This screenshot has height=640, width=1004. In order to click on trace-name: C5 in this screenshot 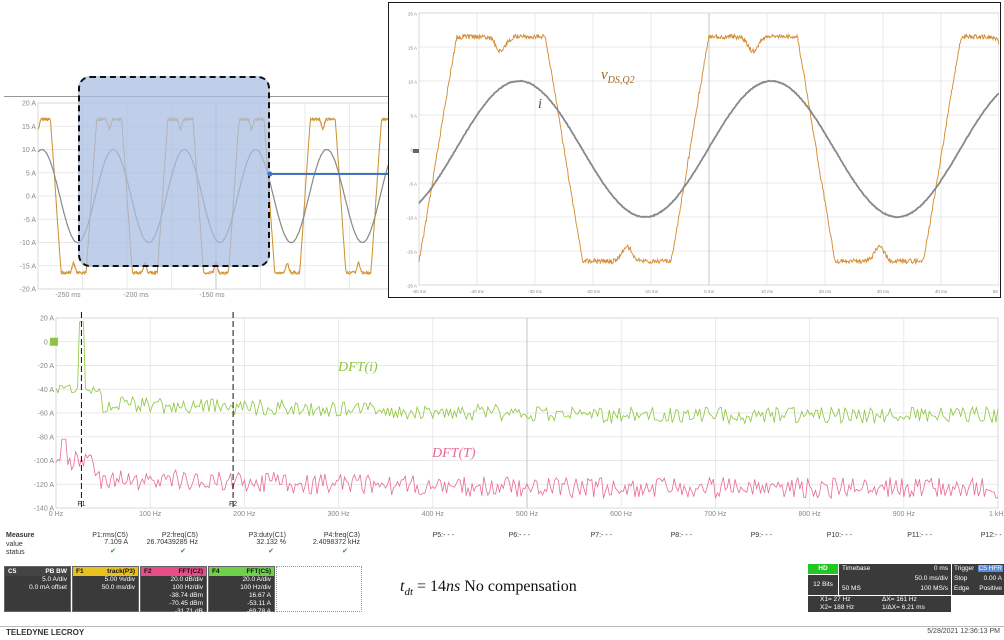, I will do `click(12, 571)`.